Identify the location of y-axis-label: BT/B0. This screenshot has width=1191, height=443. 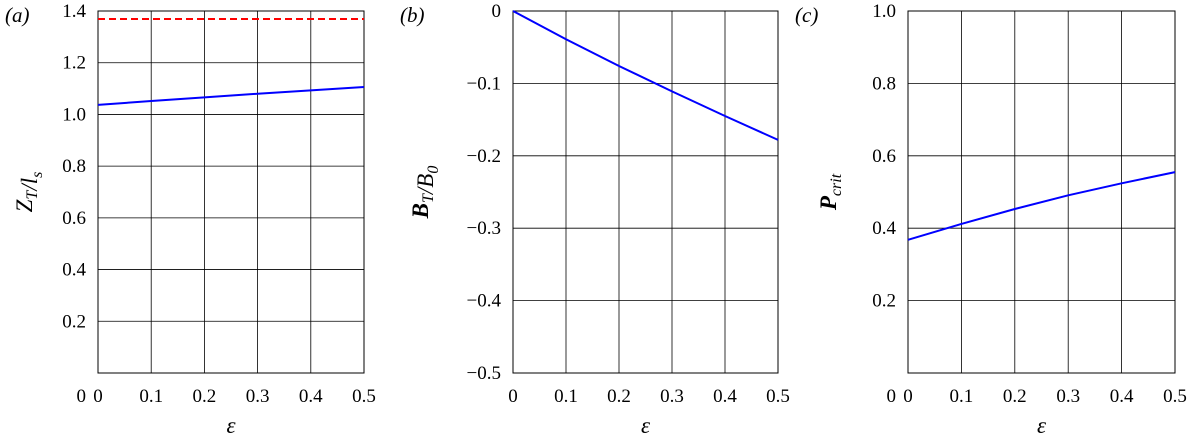
(425, 193).